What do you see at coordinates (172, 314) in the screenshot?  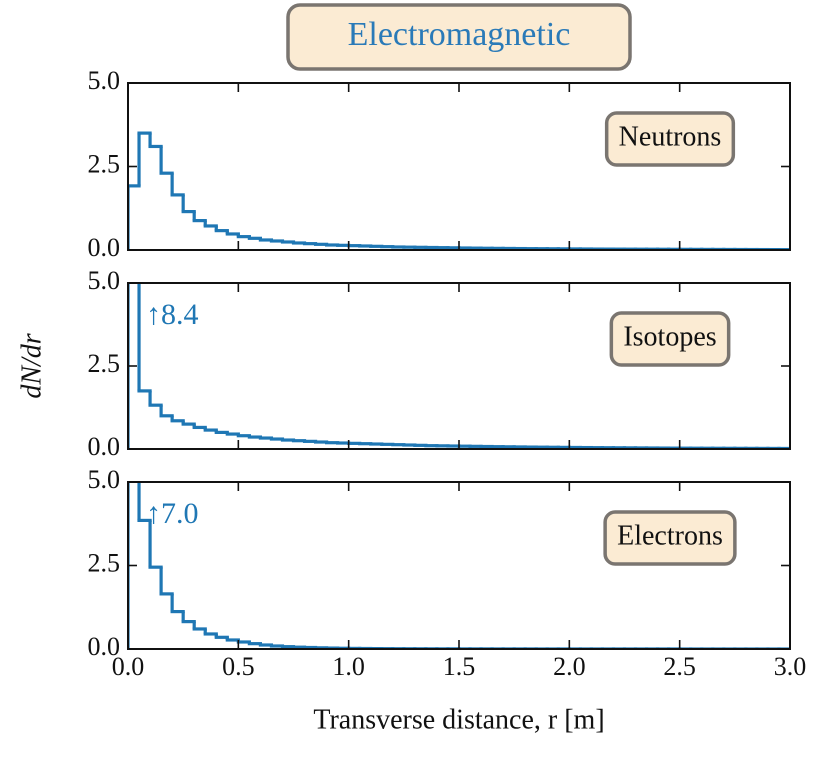 I see `annotation: ↑8.4` at bounding box center [172, 314].